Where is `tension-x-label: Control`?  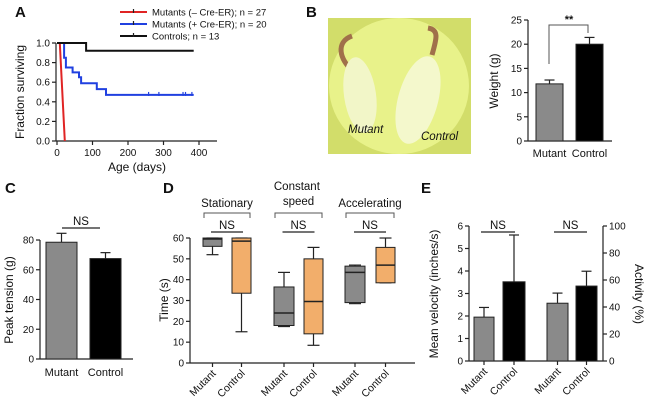 tension-x-label: Control is located at coordinates (105, 373).